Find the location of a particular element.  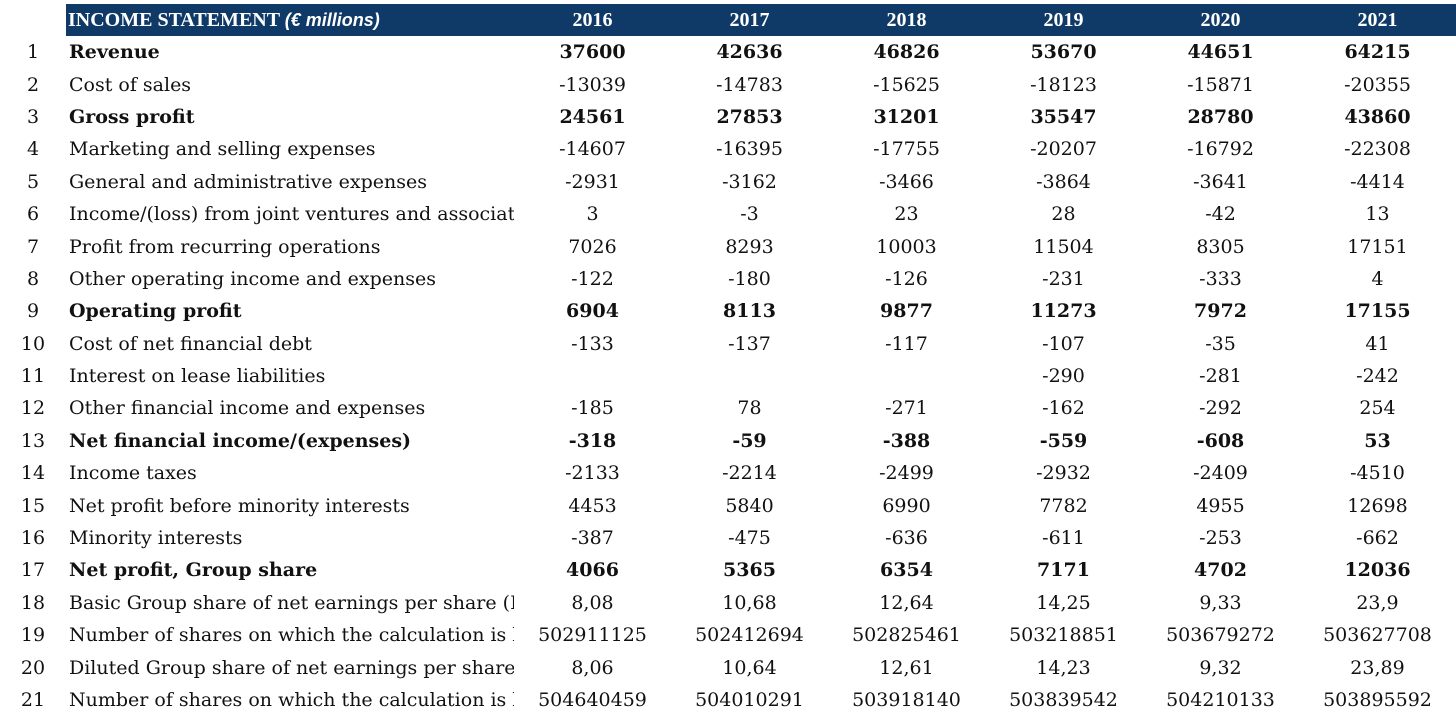

value-cell: 23,9 is located at coordinates (1377, 602).